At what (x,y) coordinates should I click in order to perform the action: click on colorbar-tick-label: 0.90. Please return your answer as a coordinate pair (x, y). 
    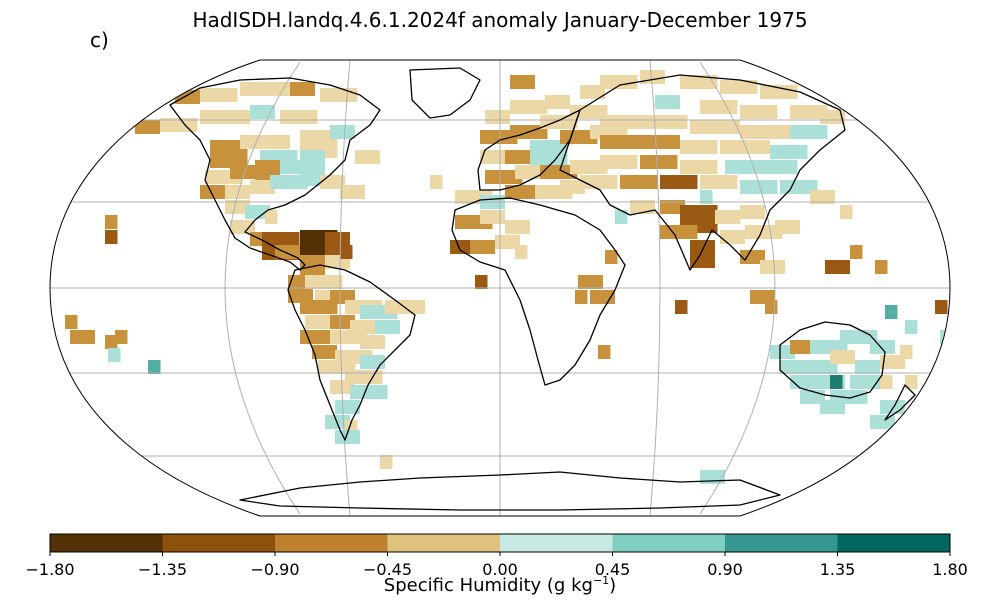
    Looking at the image, I should click on (725, 569).